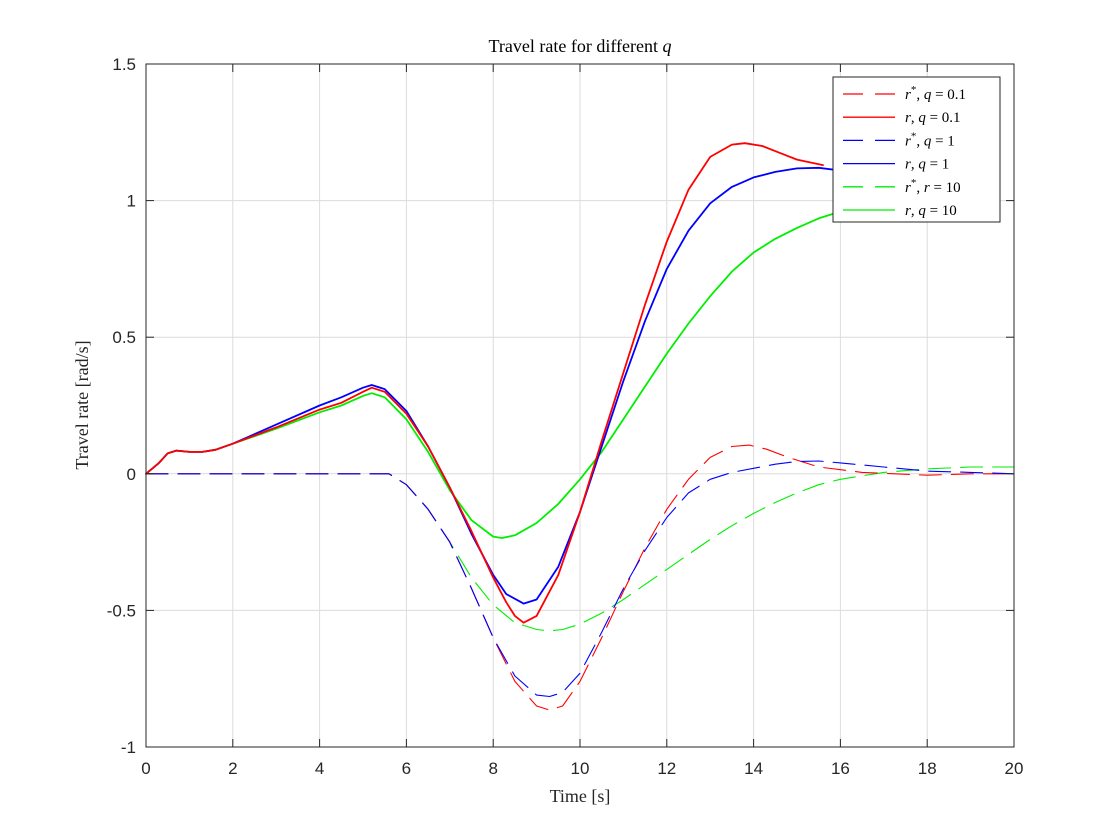  Describe the element at coordinates (121, 406) in the screenshot. I see `y-tick-labels: -1 -0.5 0 0.5 1 1.5` at that location.